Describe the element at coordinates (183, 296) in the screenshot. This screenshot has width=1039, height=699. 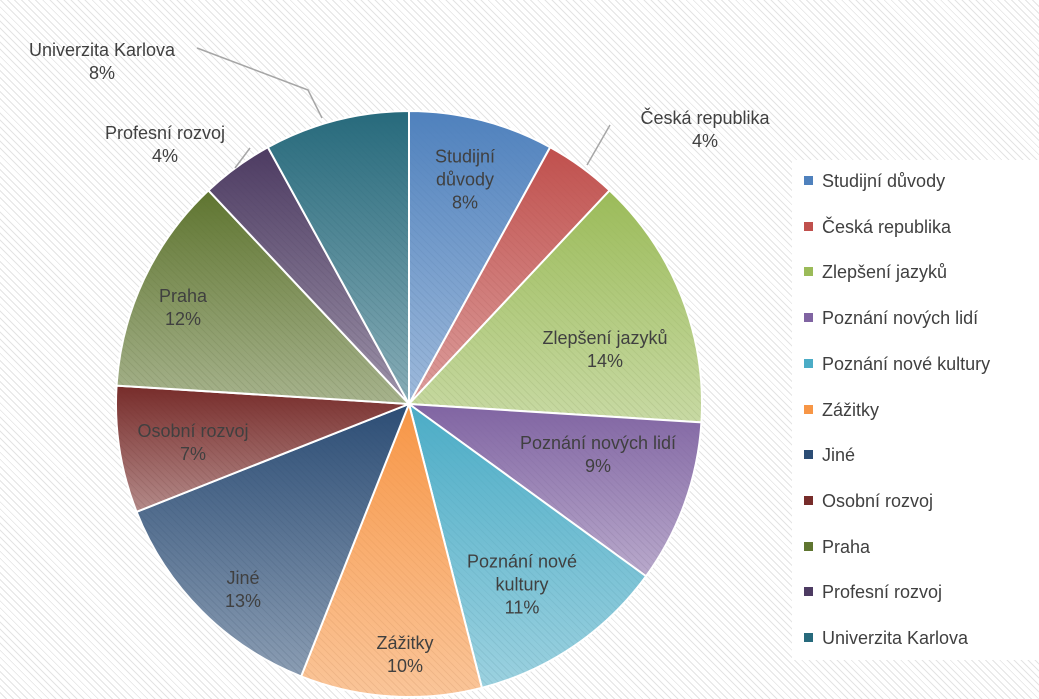
I see `category-label: Praha` at that location.